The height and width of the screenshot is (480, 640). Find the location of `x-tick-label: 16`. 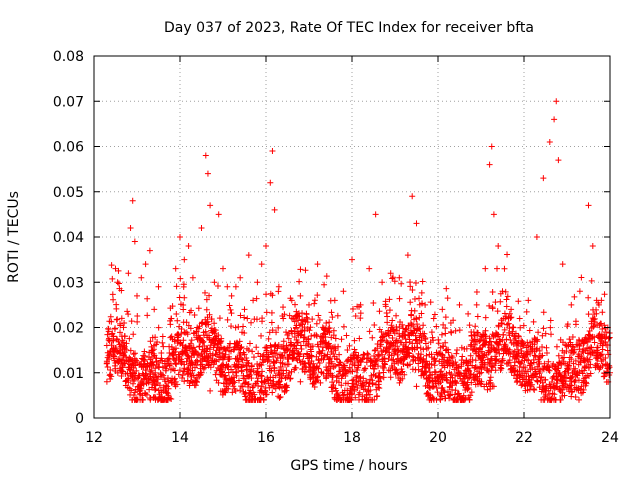

x-tick-label: 16 is located at coordinates (266, 438).